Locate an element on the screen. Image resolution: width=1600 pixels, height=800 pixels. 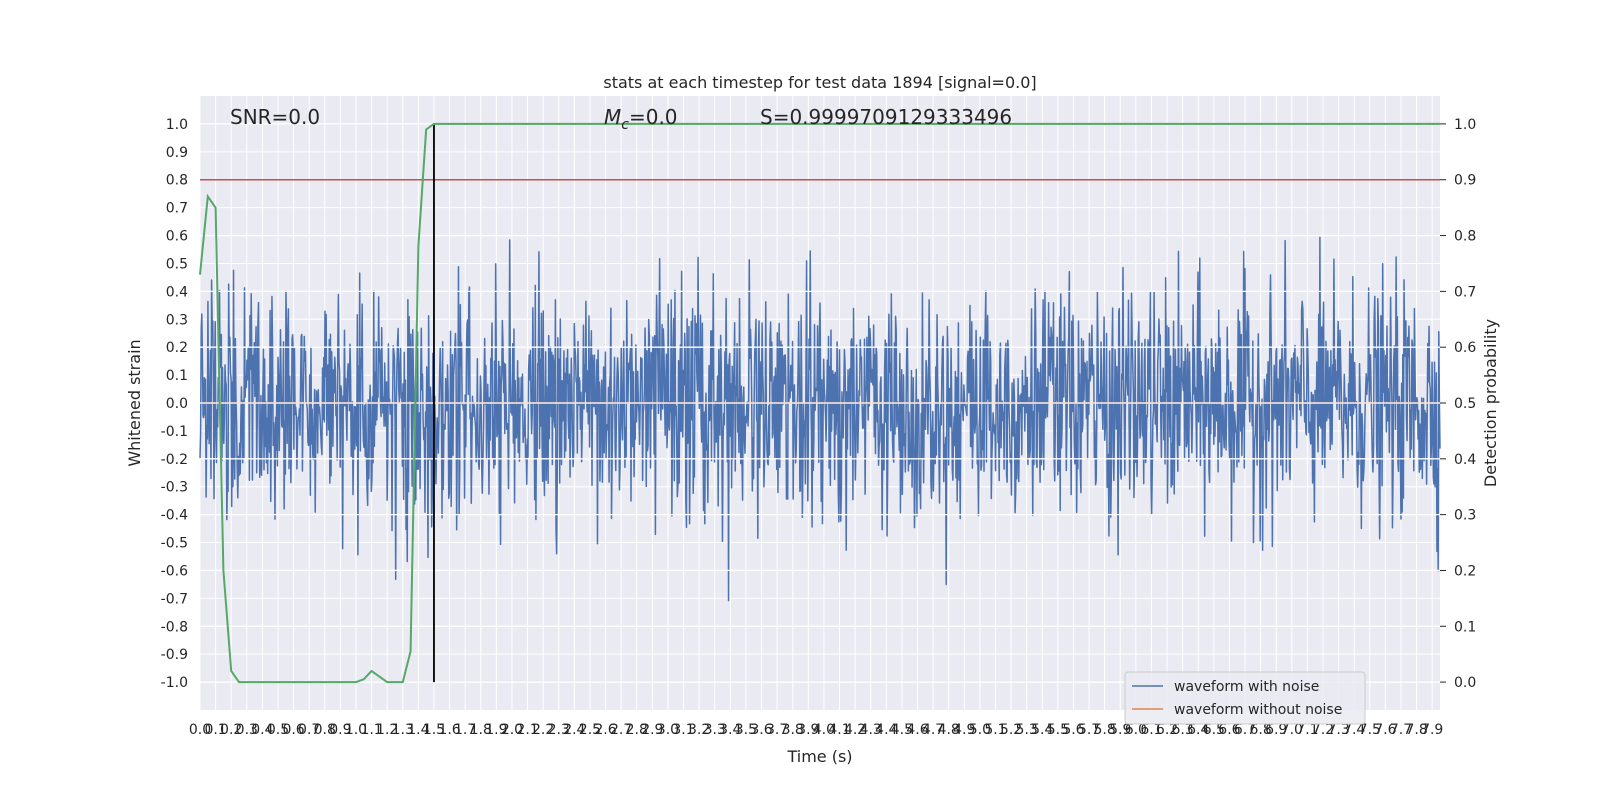
x-tick-label: 0.5 is located at coordinates (278, 730).